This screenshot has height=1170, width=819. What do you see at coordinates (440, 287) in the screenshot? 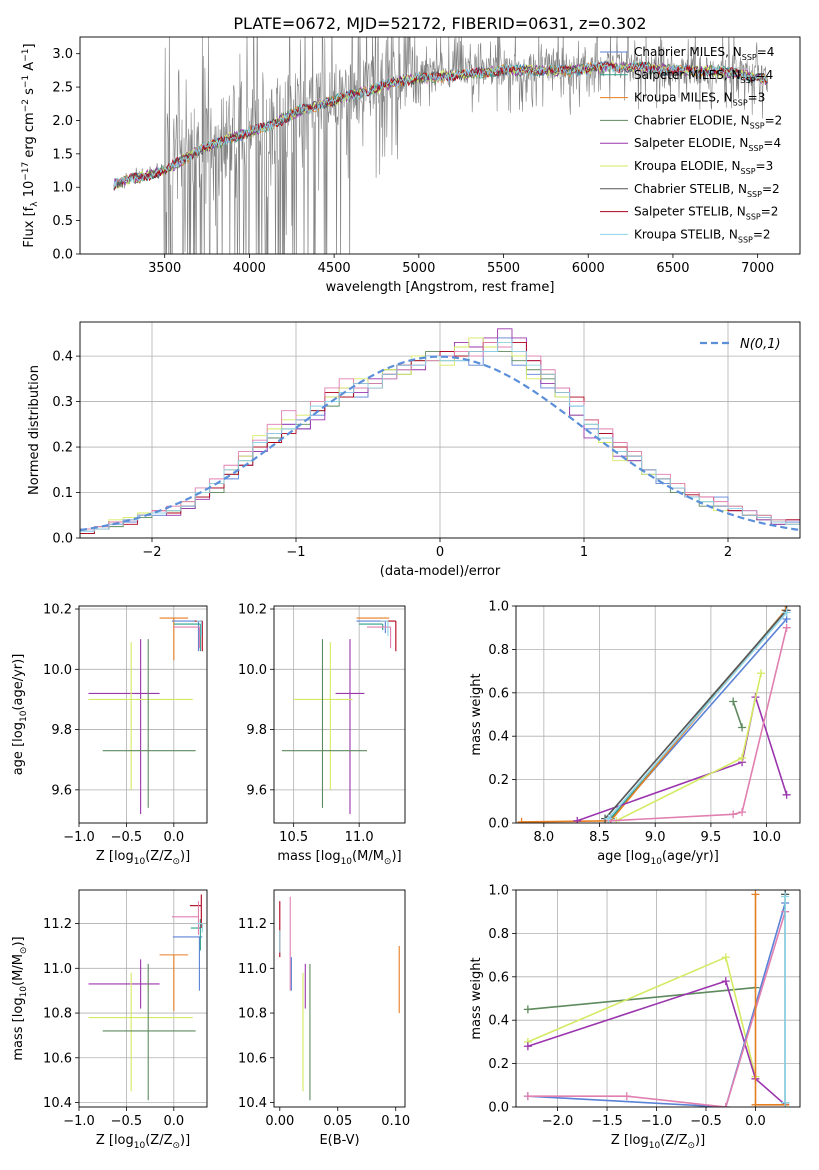
I see `label-part: wavelength [Angstrom, rest frame]` at bounding box center [440, 287].